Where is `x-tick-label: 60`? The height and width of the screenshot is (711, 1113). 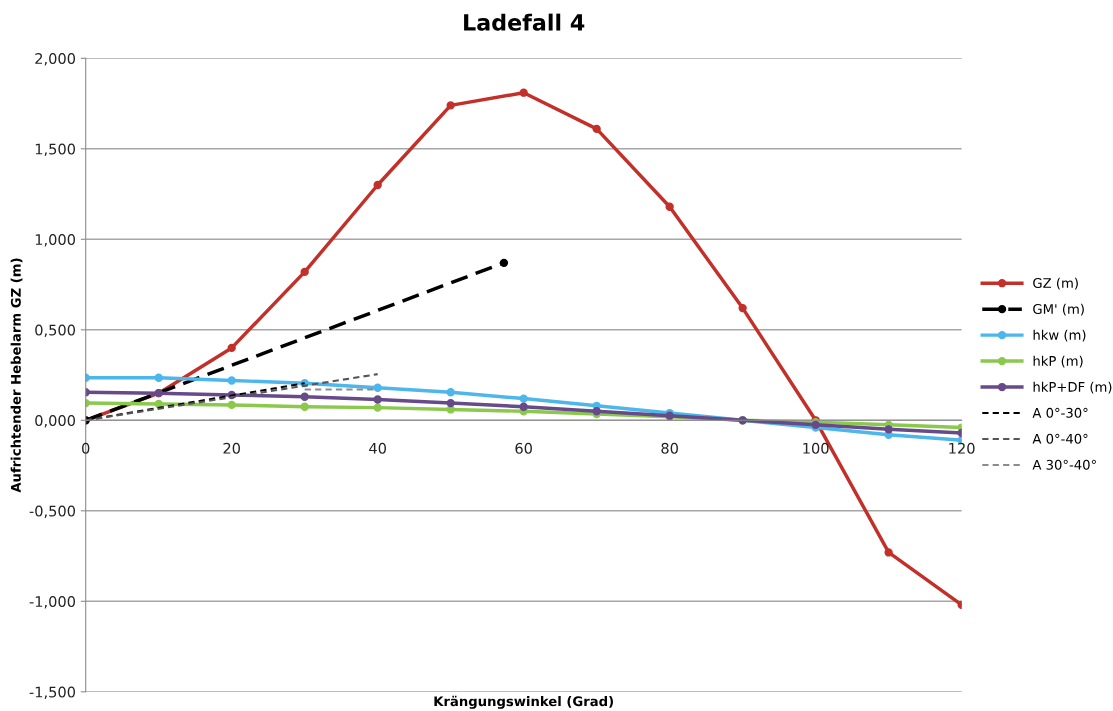 x-tick-label: 60 is located at coordinates (523, 448).